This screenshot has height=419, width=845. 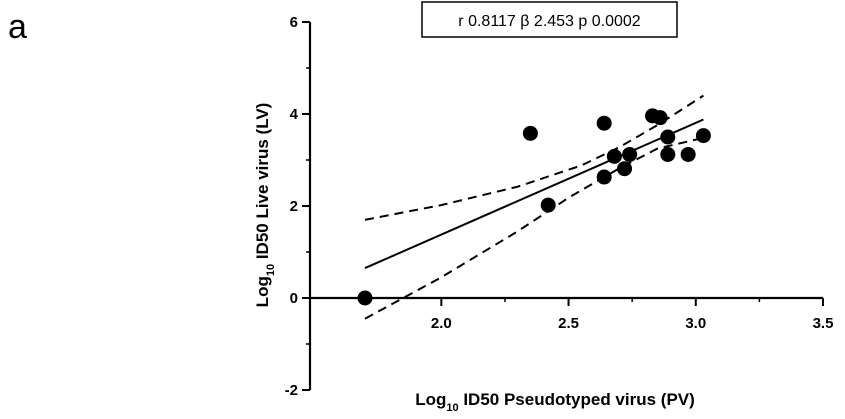 I want to click on y-tick-label: -2, so click(x=291, y=390).